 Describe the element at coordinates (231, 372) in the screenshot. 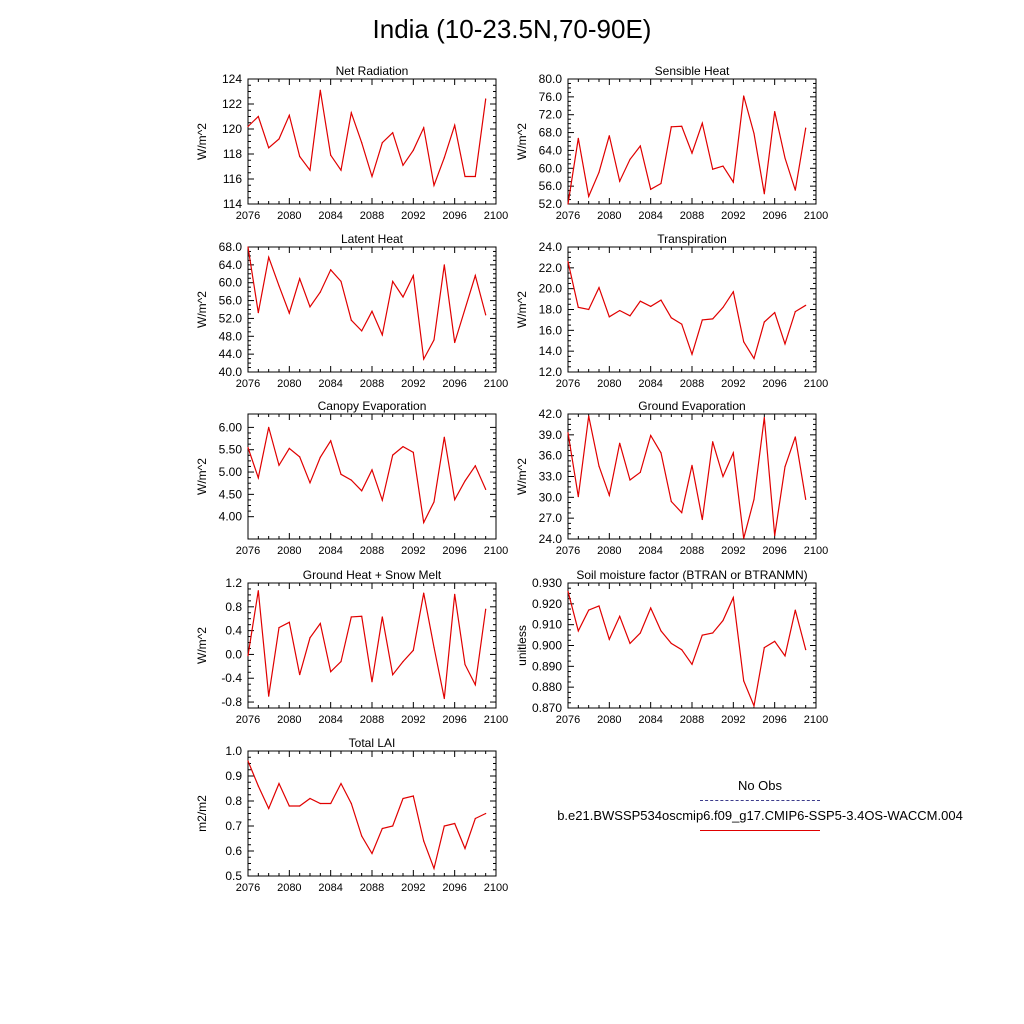

I see `y-tick-label: 40.0` at that location.